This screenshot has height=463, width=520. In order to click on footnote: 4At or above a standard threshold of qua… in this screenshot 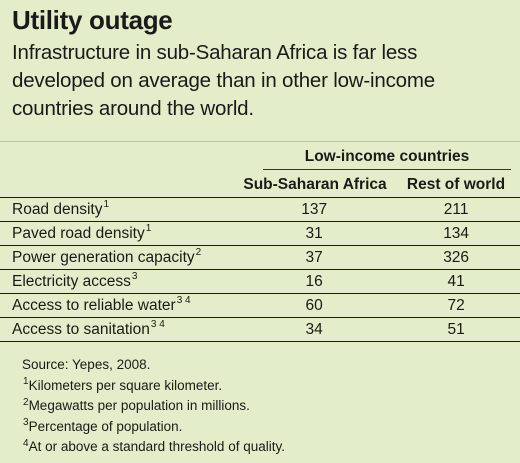, I will do `click(154, 445)`.